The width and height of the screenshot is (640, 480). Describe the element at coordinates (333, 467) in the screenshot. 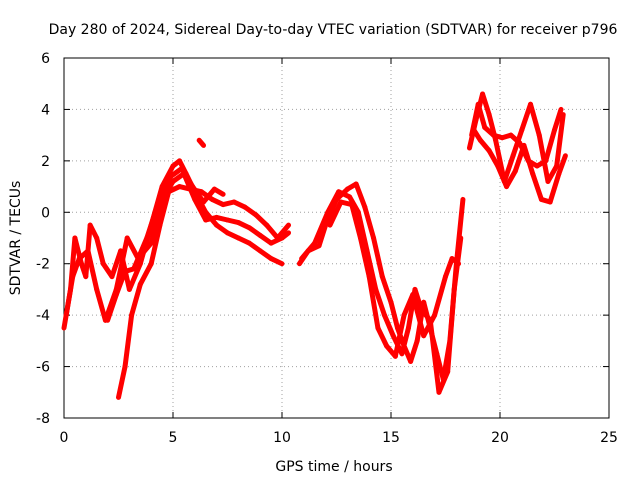

I see `x-axis-label: GPS time / hours` at that location.